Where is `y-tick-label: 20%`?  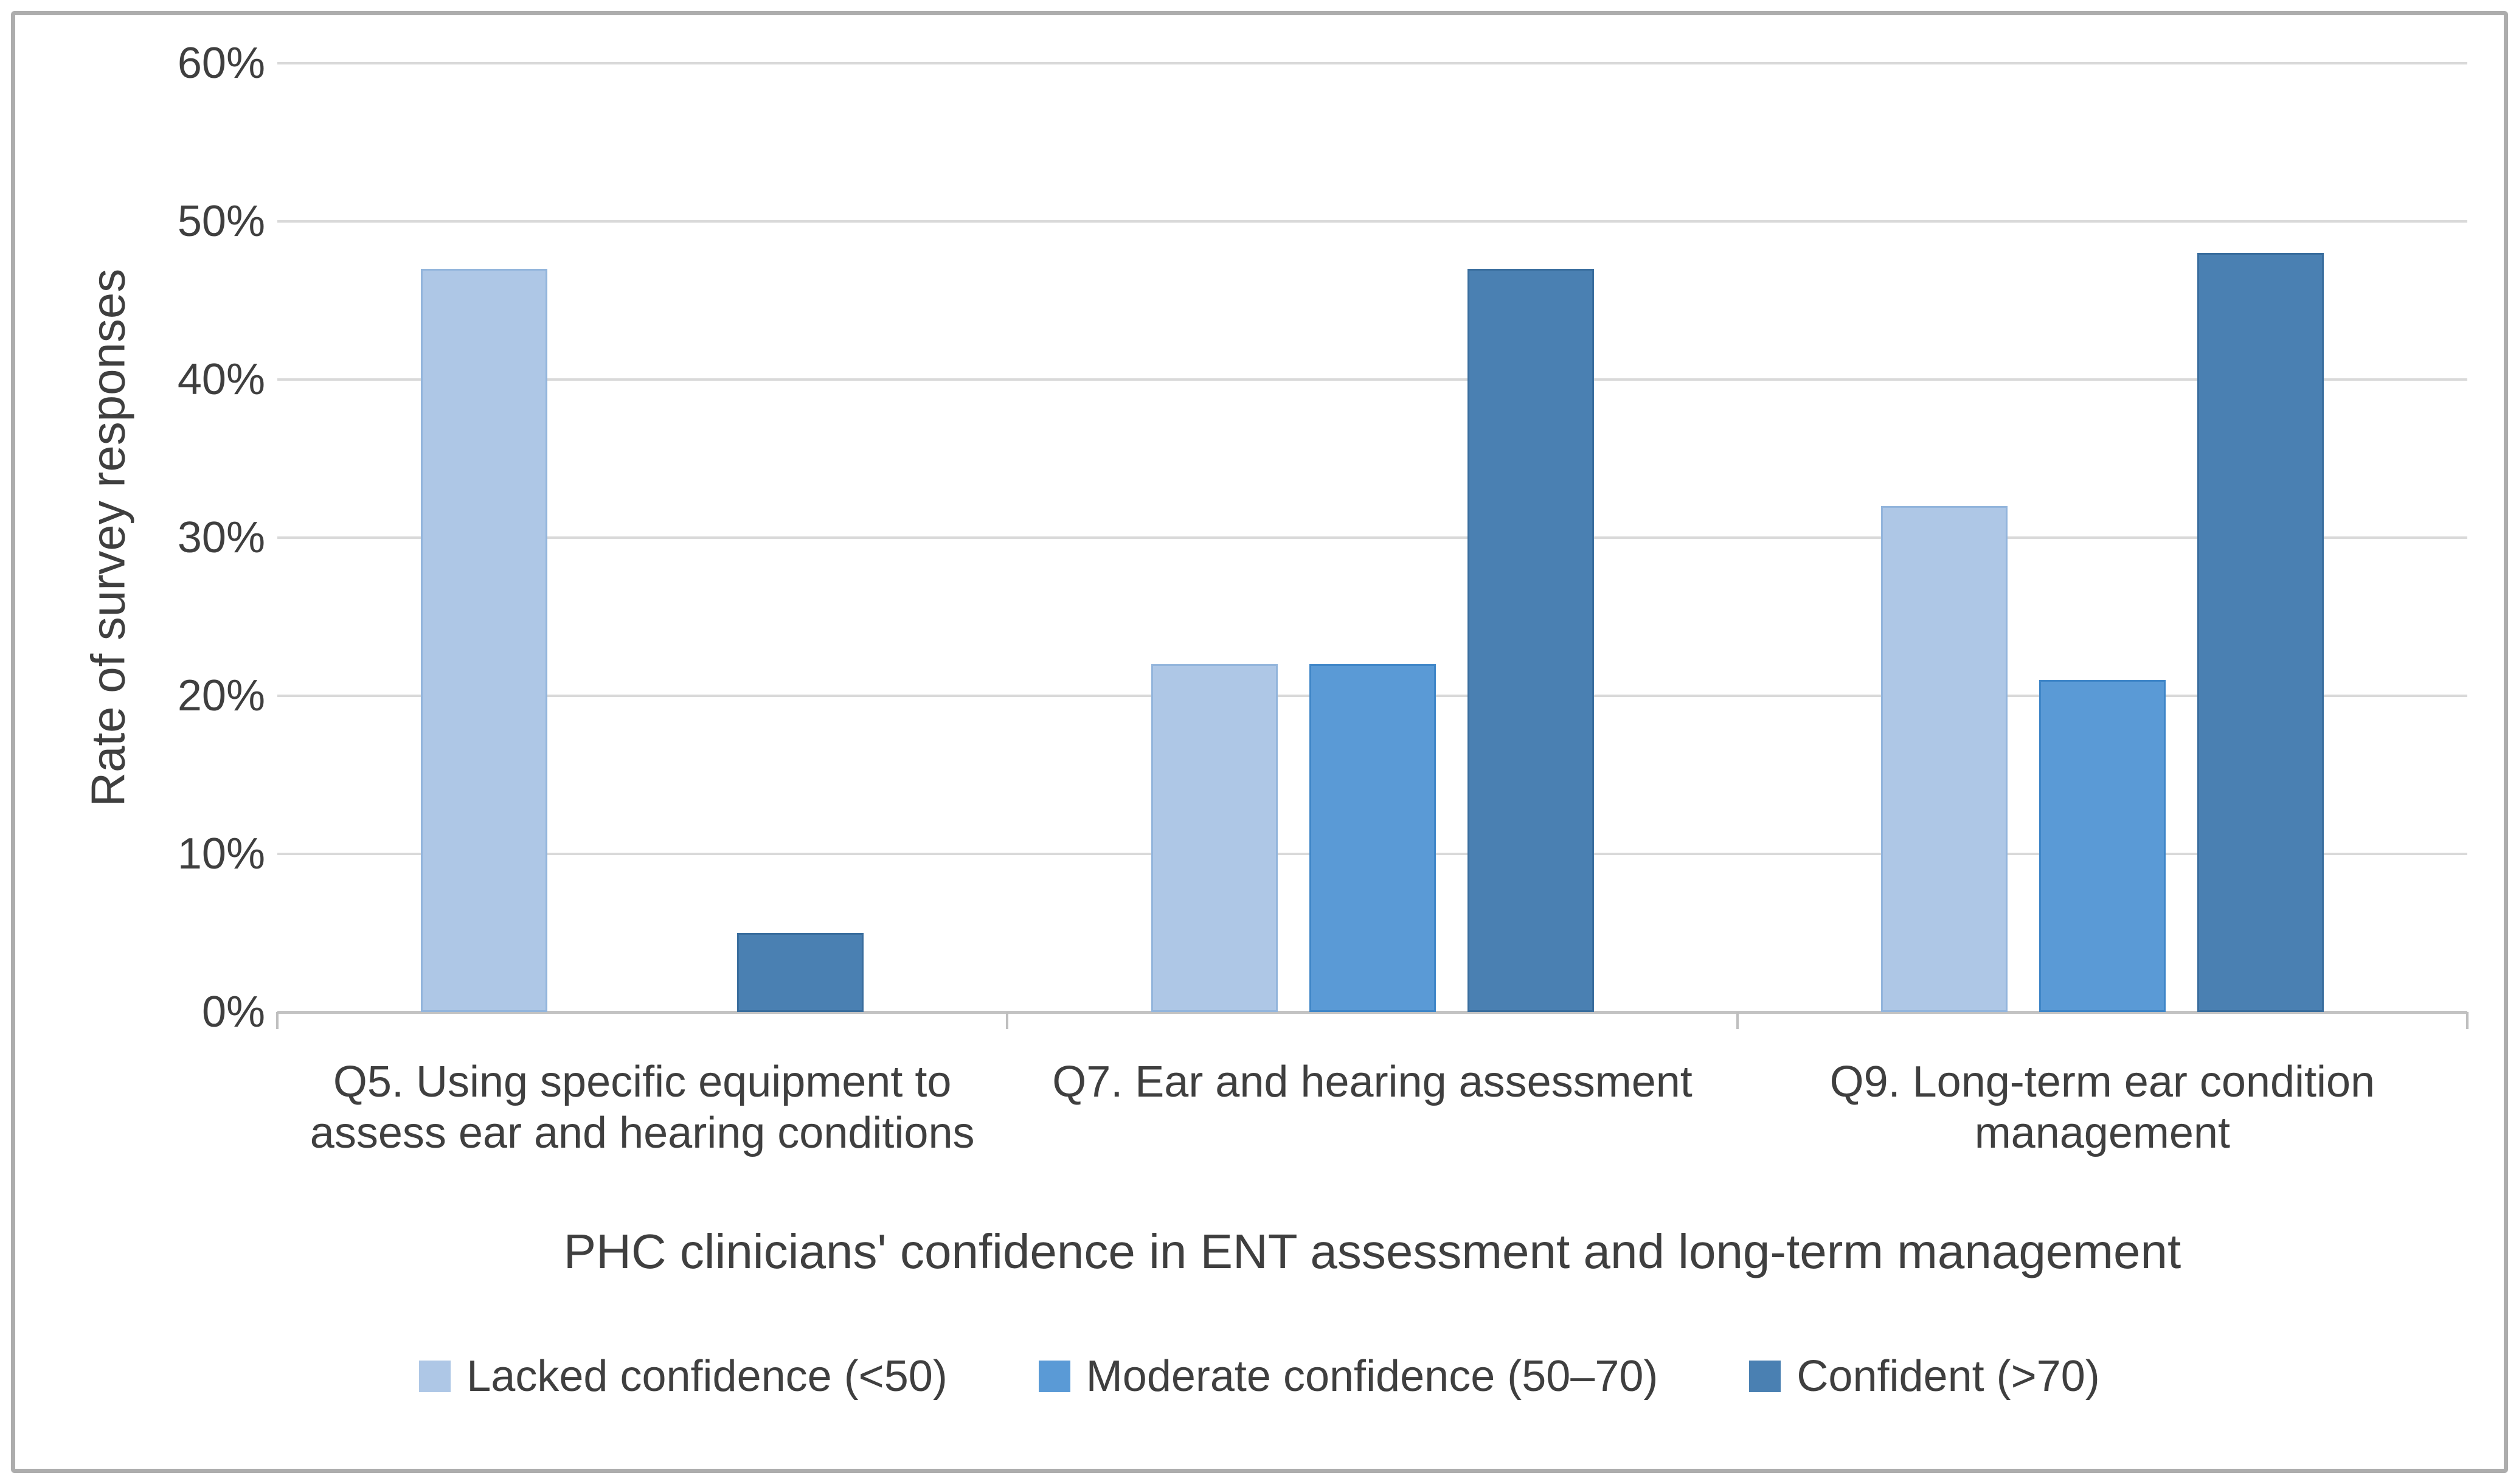 y-tick-label: 20% is located at coordinates (221, 696).